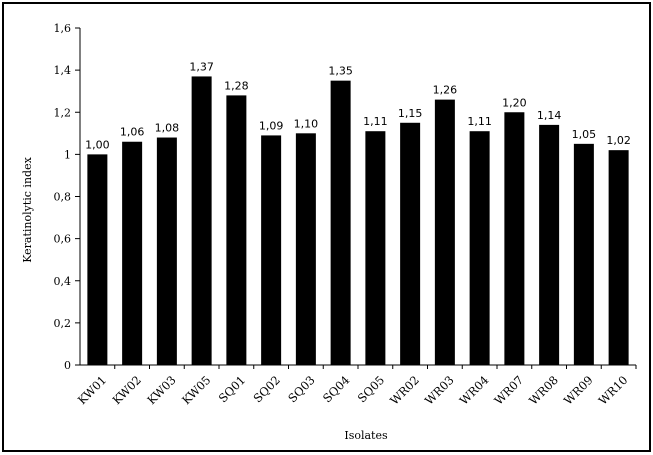  I want to click on x-tick-label: SQ04, so click(336, 389).